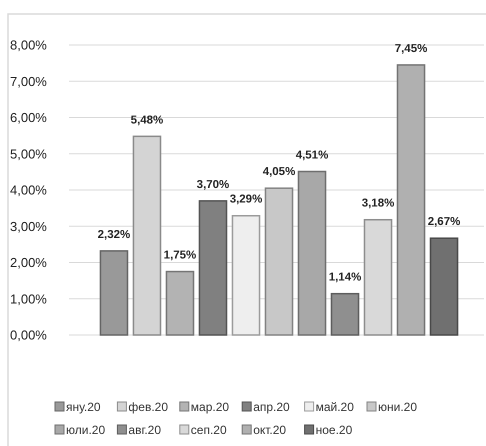 The width and height of the screenshot is (486, 446). Describe the element at coordinates (398, 407) in the screenshot. I see `legend-label: юни.20` at that location.